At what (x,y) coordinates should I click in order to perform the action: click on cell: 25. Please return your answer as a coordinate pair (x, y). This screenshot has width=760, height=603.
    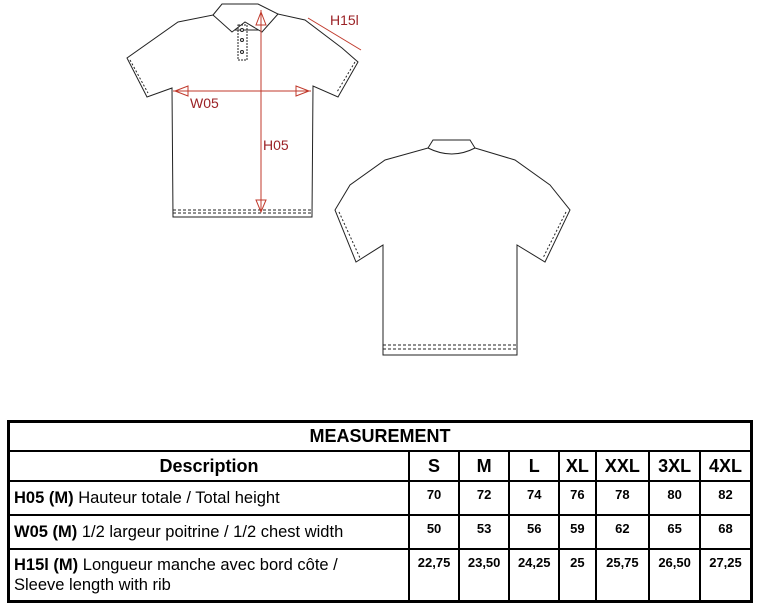
    Looking at the image, I should click on (577, 575).